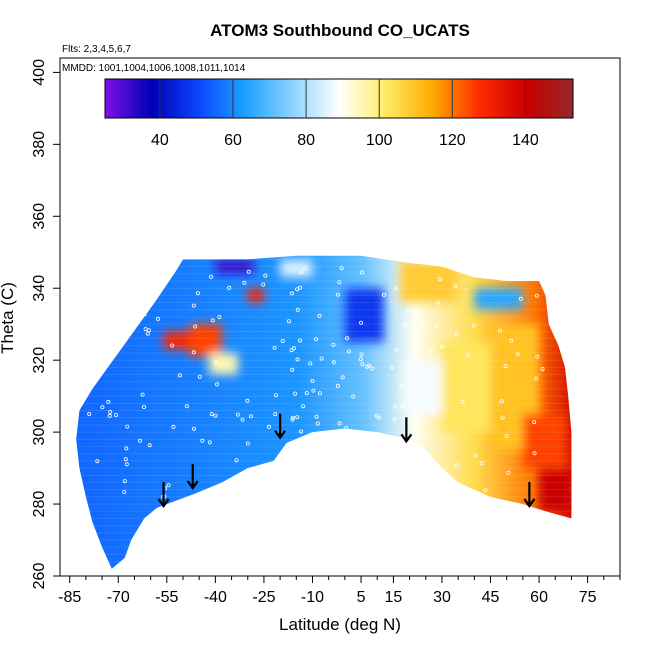 The height and width of the screenshot is (650, 650). I want to click on colorbar-tick-label: 80, so click(306, 140).